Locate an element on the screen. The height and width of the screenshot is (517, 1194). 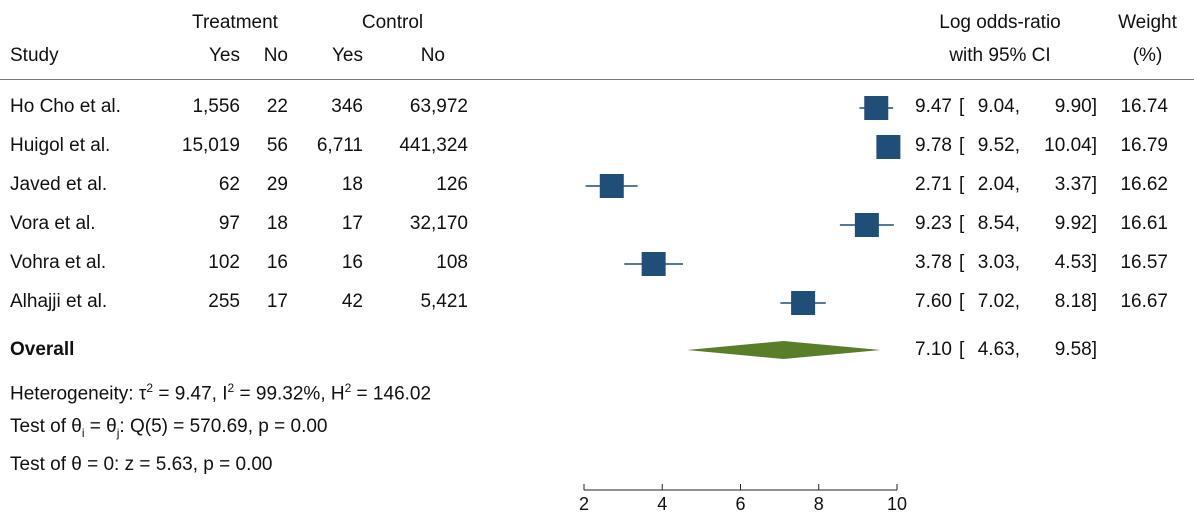
header-or-line2: with 95% CI is located at coordinates (1000, 55).